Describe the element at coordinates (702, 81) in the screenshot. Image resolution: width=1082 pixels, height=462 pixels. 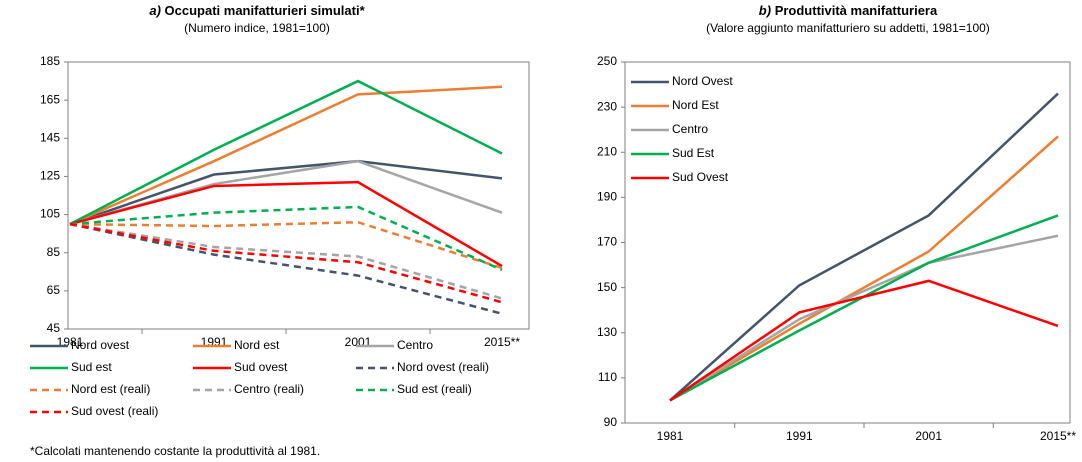
I see `legend-label: Nord Ovest` at that location.